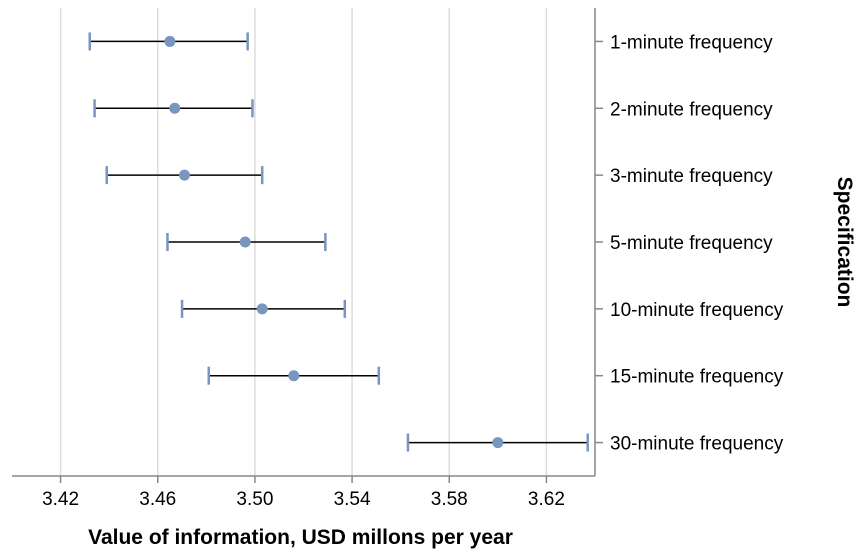  What do you see at coordinates (352, 499) in the screenshot?
I see `x-tick-label: 3.54` at bounding box center [352, 499].